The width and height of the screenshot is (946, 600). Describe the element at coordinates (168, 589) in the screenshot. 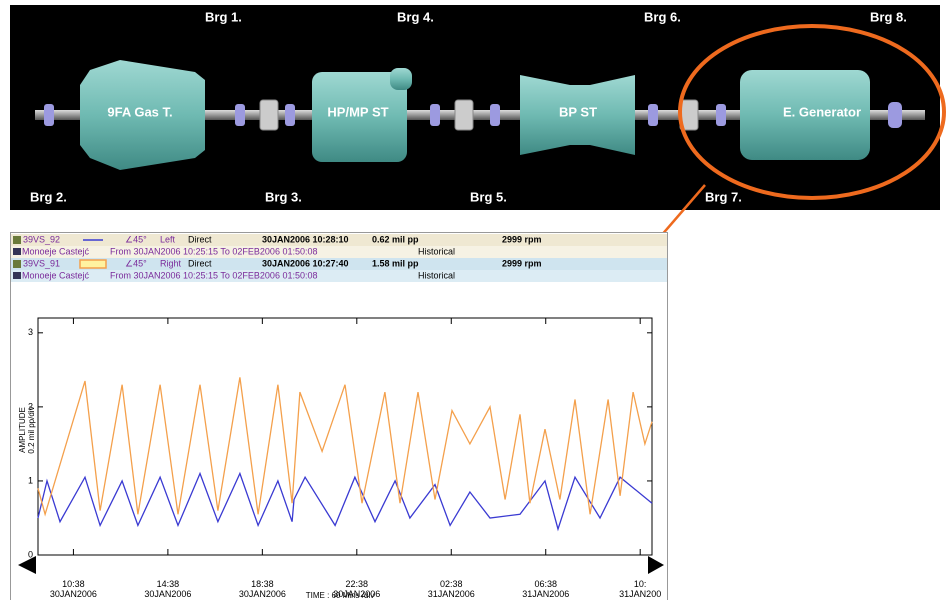

I see `x-tick-label: 14:38 30JAN2006` at that location.